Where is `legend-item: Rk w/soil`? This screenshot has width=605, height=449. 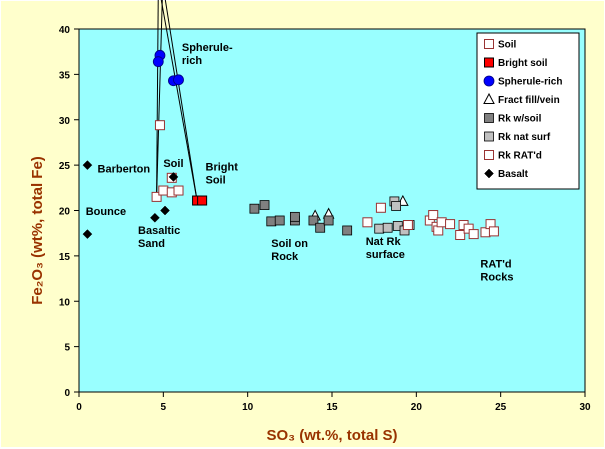
legend-item: Rk w/soil is located at coordinates (513, 119).